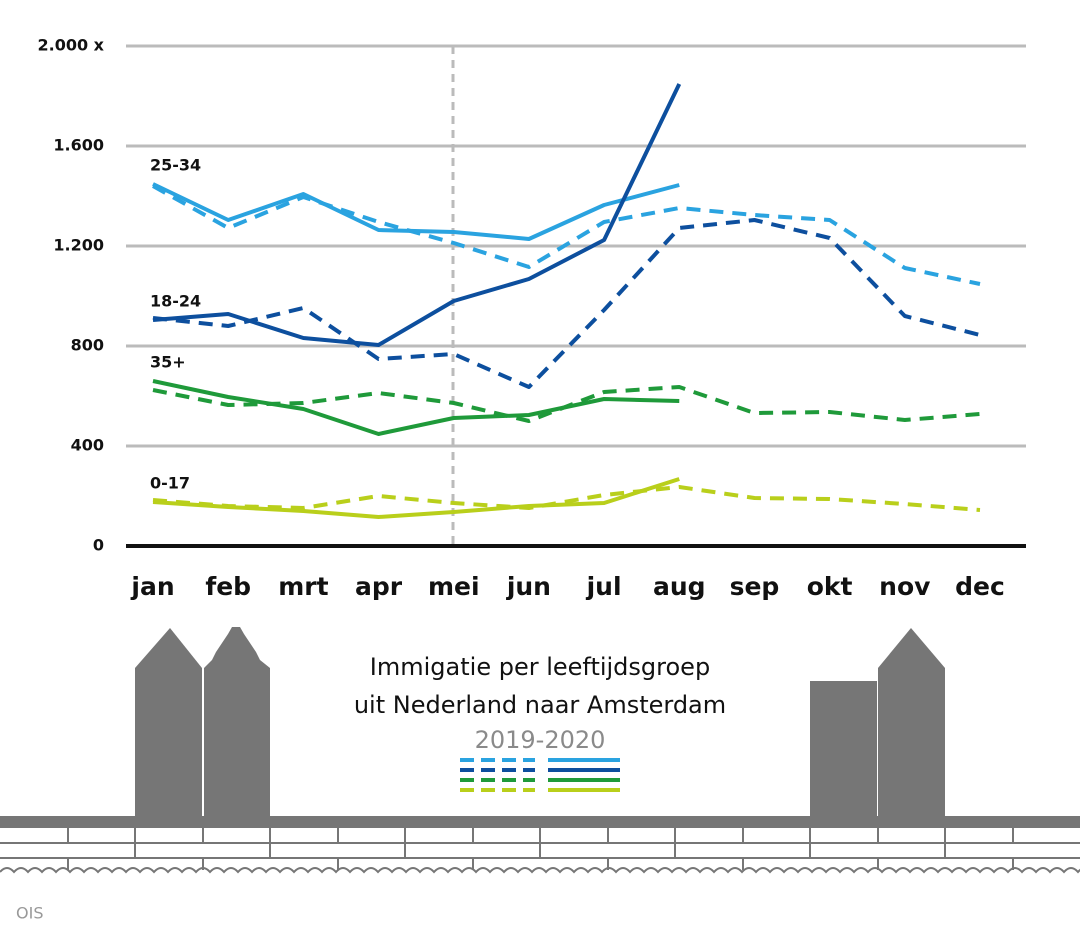  I want to click on series-label: 0-17, so click(170, 483).